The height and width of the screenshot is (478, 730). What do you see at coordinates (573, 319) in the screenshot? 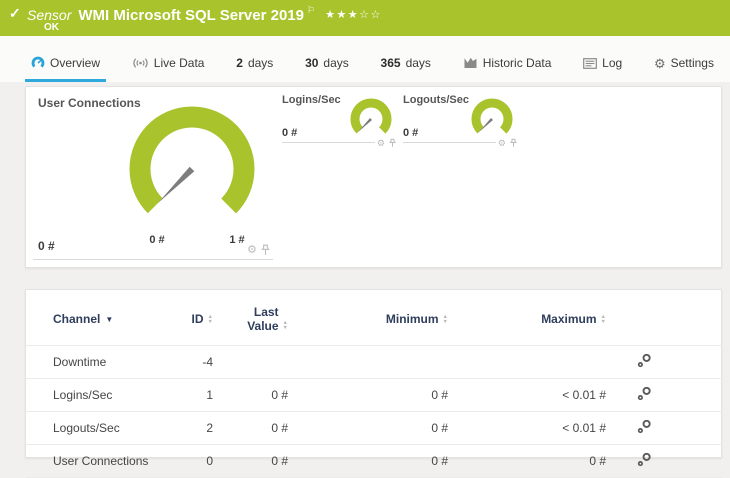
I see `column-header-maximum: Maximum ▲ ▼` at bounding box center [573, 319].